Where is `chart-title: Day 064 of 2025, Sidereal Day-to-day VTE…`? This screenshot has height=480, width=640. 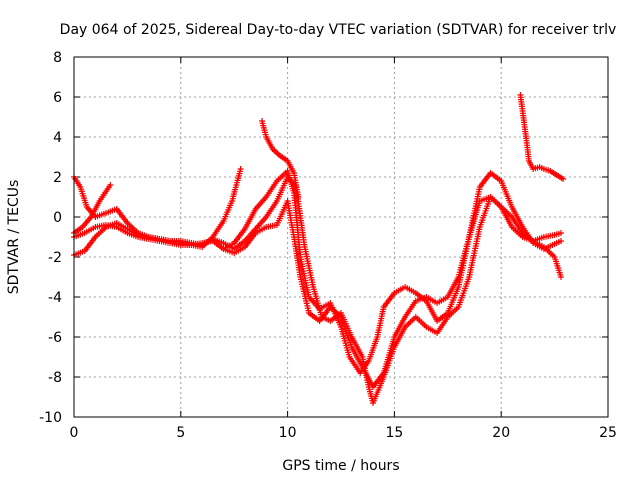
chart-title: Day 064 of 2025, Sidereal Day-to-day VTE… is located at coordinates (338, 30).